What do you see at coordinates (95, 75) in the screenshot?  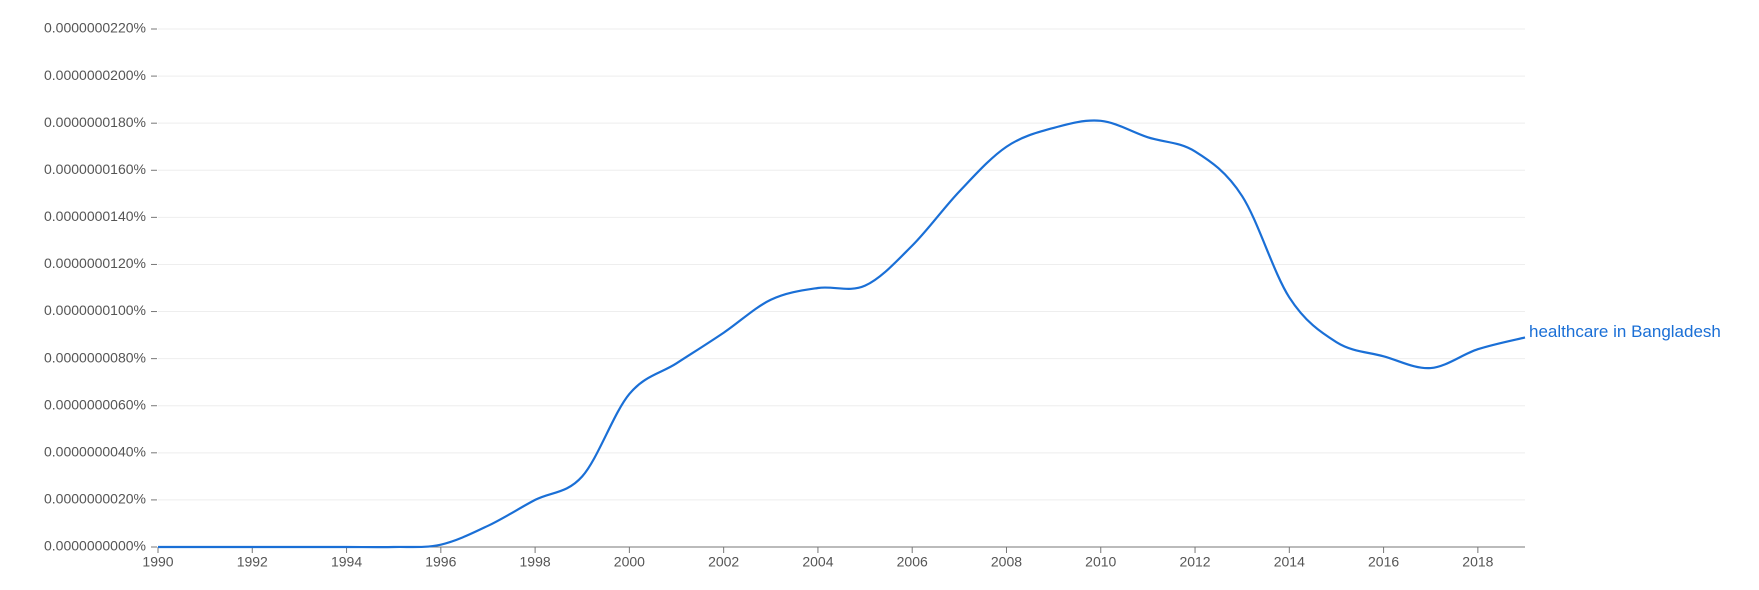 I see `y-tick-label: 0.0000000200%` at bounding box center [95, 75].